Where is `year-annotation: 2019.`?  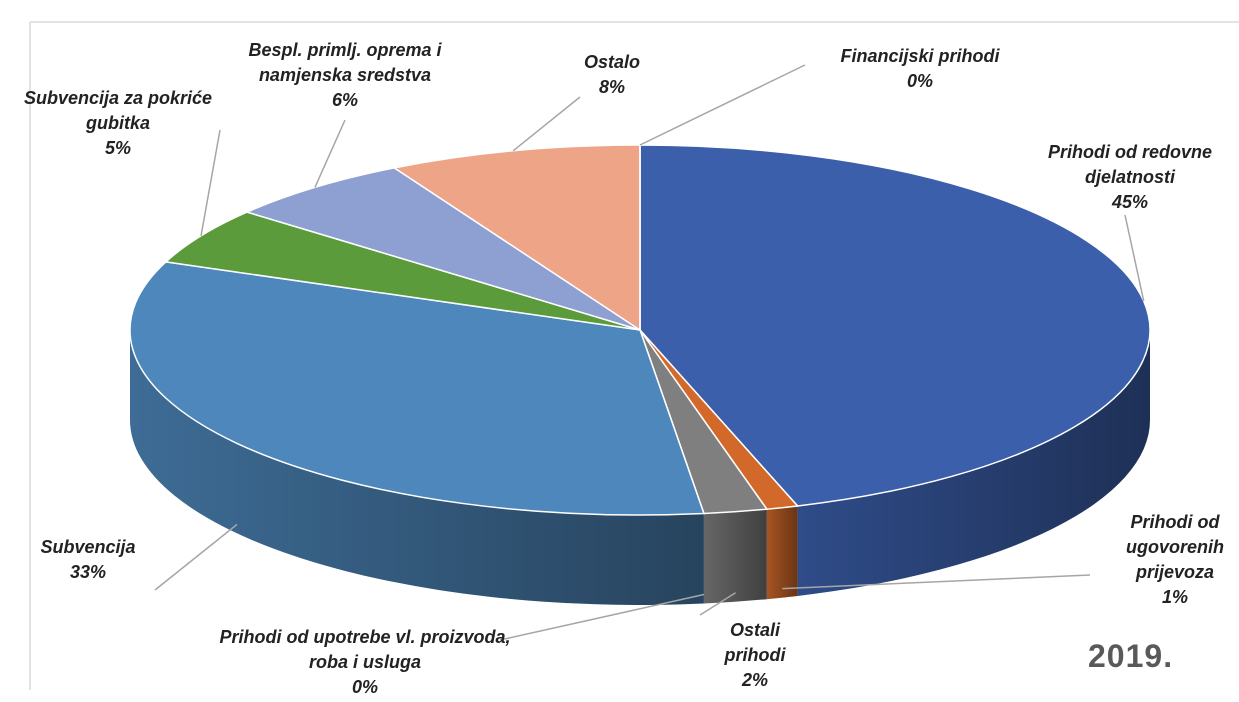 year-annotation: 2019. is located at coordinates (1131, 656).